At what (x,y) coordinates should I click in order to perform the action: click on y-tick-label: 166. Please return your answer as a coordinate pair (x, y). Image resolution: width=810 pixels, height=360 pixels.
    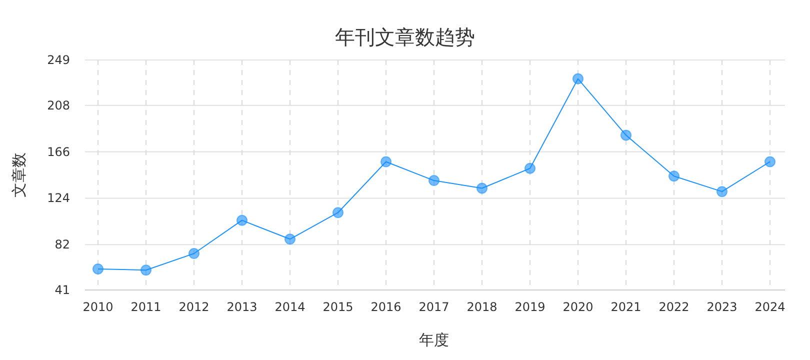
    Looking at the image, I should click on (58, 151).